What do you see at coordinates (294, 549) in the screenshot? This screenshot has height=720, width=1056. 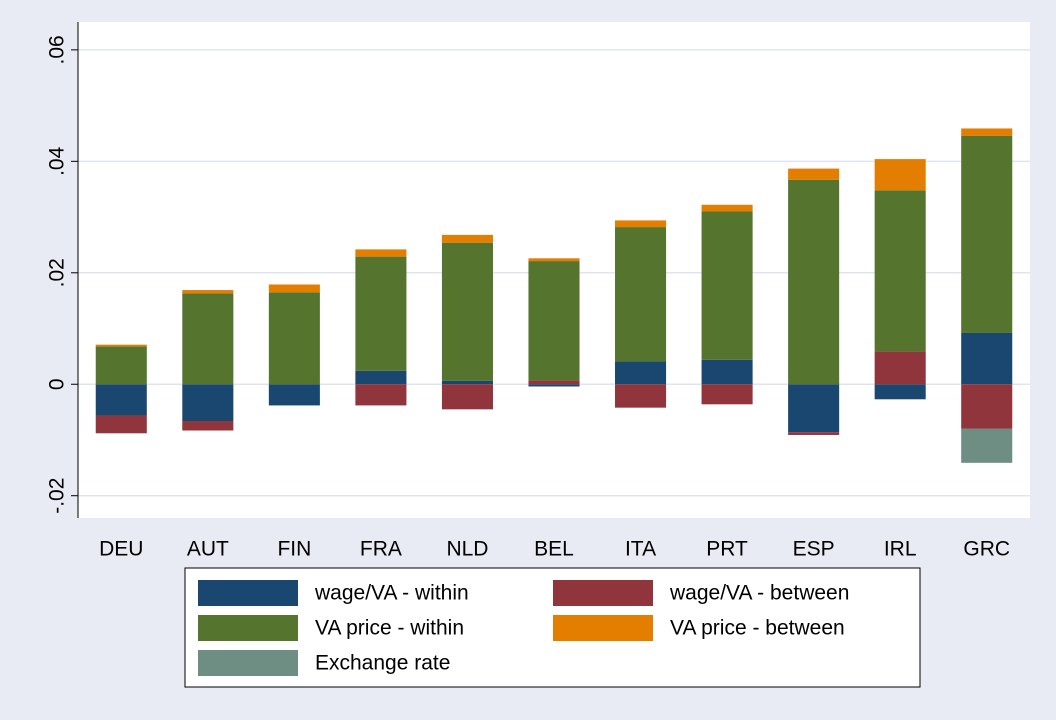 I see `x-tick-label: FIN` at bounding box center [294, 549].